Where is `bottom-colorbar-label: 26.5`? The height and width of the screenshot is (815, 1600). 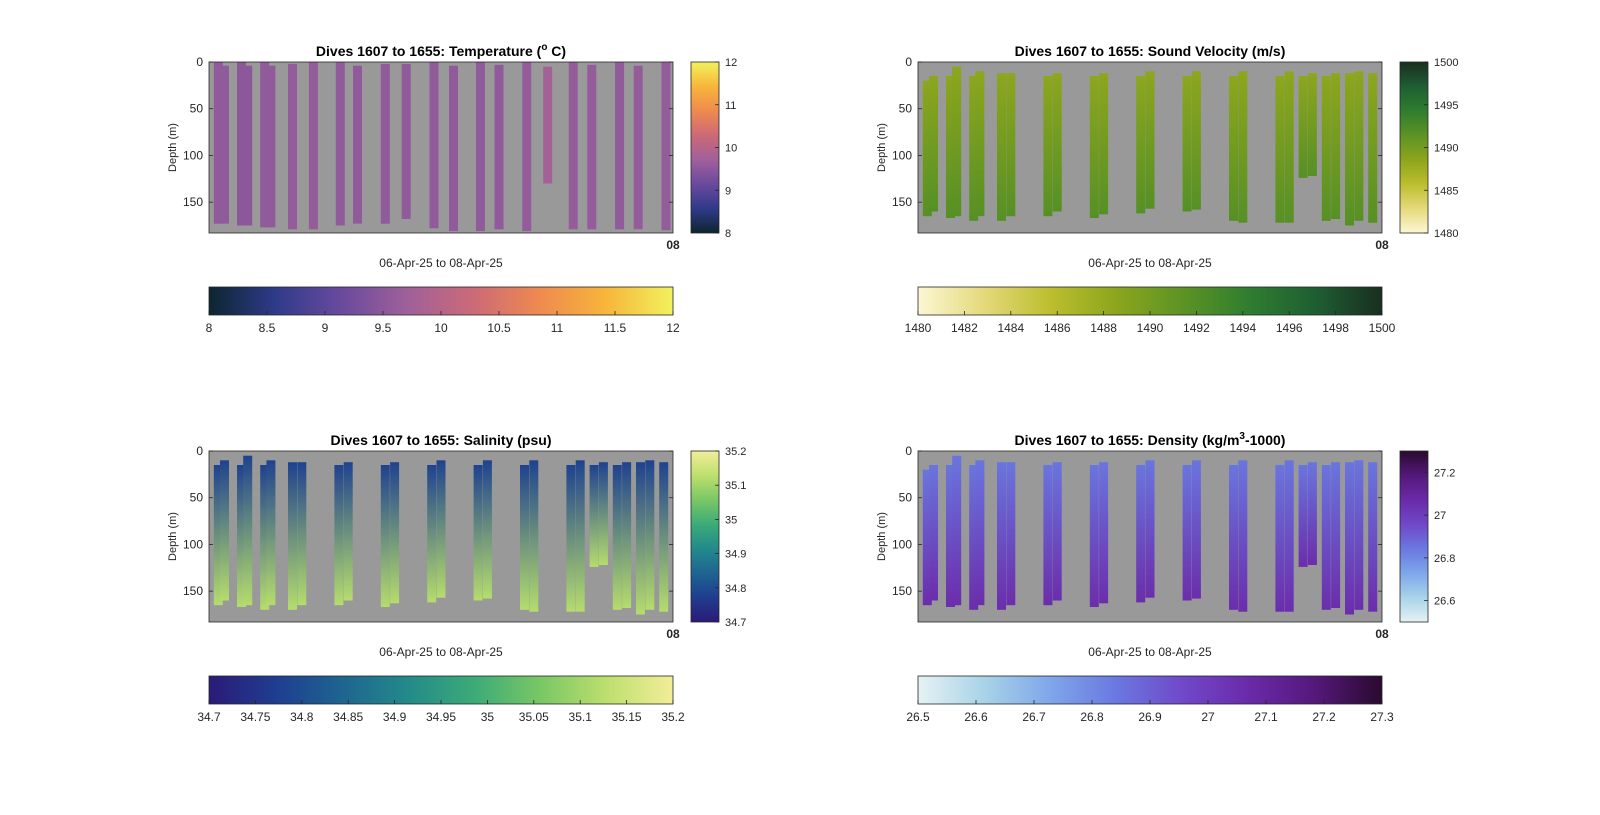 bottom-colorbar-label: 26.5 is located at coordinates (918, 717).